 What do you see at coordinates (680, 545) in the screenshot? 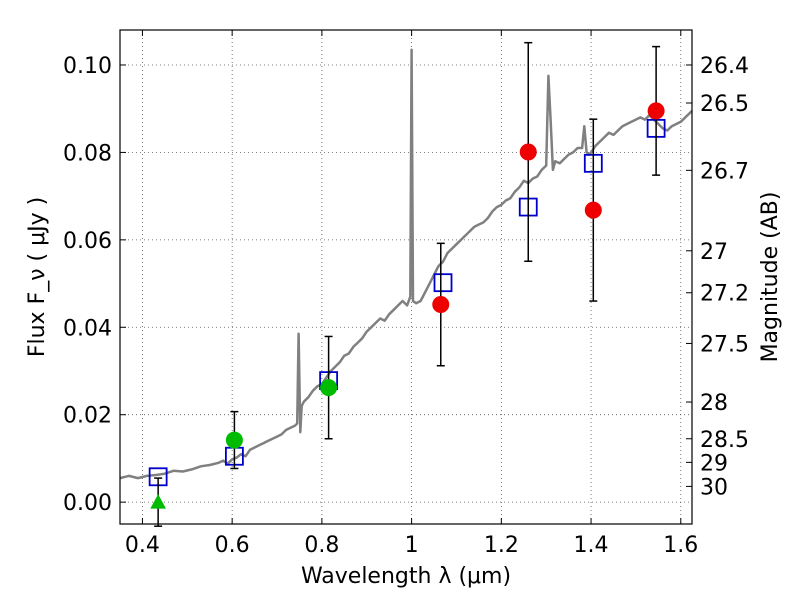
I see `x-tick-label: 1.6` at bounding box center [680, 545].